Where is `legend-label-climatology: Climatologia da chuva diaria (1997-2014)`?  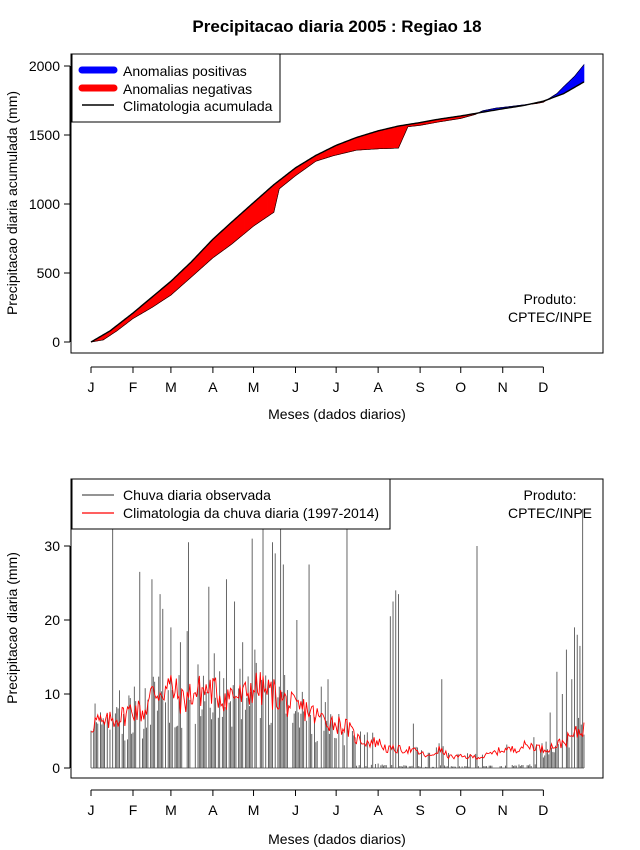
legend-label-climatology: Climatologia da chuva diaria (1997-2014) is located at coordinates (251, 513).